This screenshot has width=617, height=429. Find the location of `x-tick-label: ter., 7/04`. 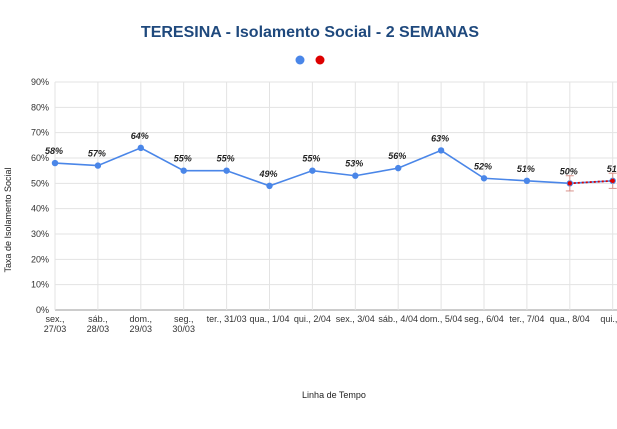

x-tick-label: ter., 7/04 is located at coordinates (526, 319).